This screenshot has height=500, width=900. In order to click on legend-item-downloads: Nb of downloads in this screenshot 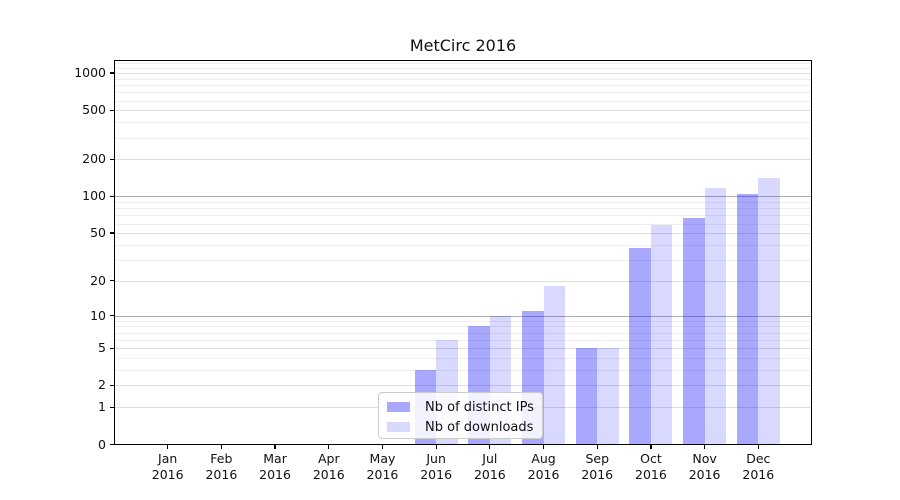, I will do `click(460, 427)`.